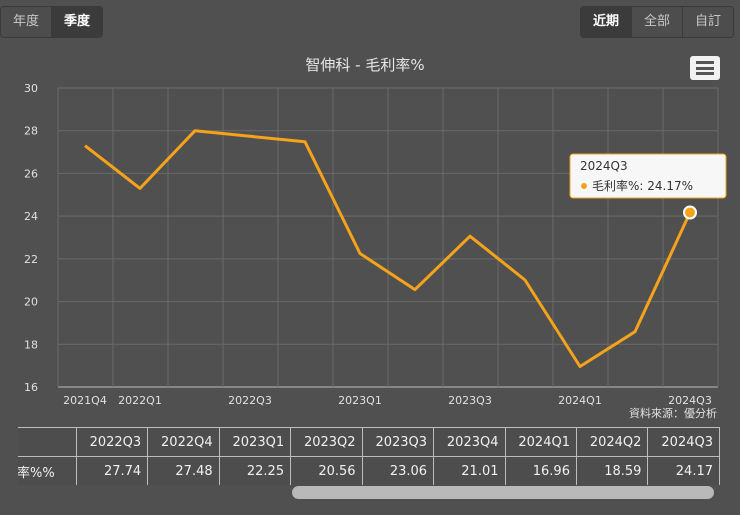  I want to click on table-value-cell: 18.59, so click(612, 470).